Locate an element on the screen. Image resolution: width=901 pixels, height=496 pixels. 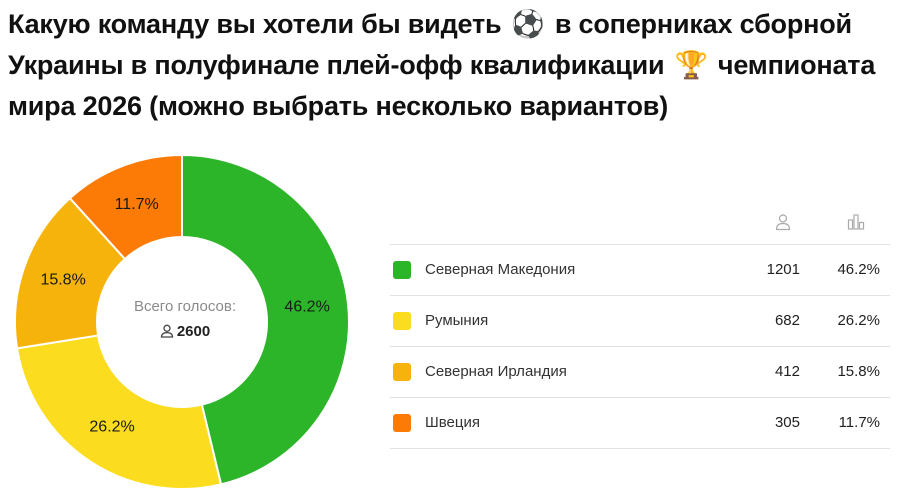
option-name: Северная Ирландия is located at coordinates (496, 371).